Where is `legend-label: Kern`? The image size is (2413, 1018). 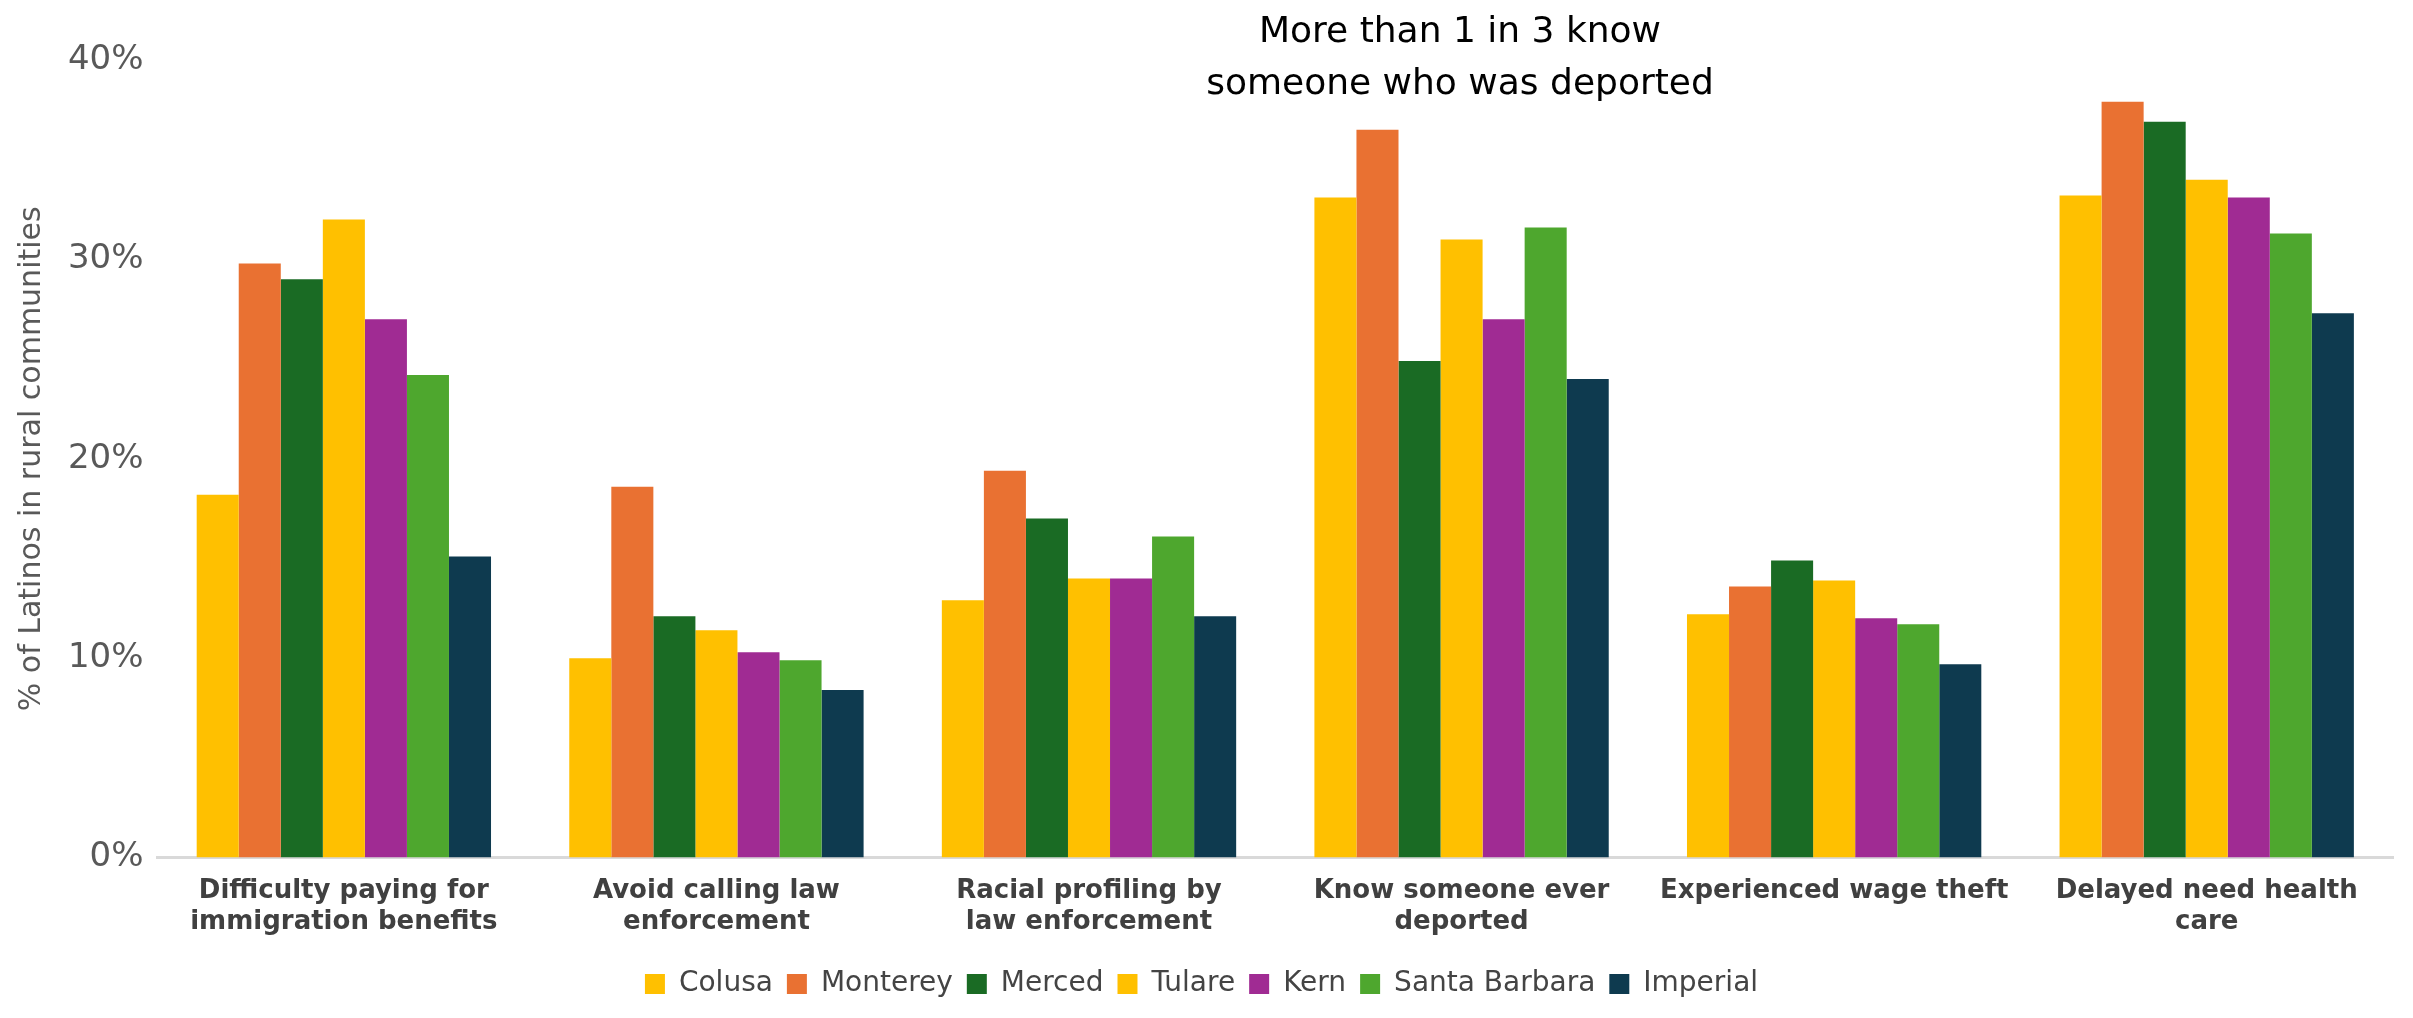 legend-label: Kern is located at coordinates (1315, 982).